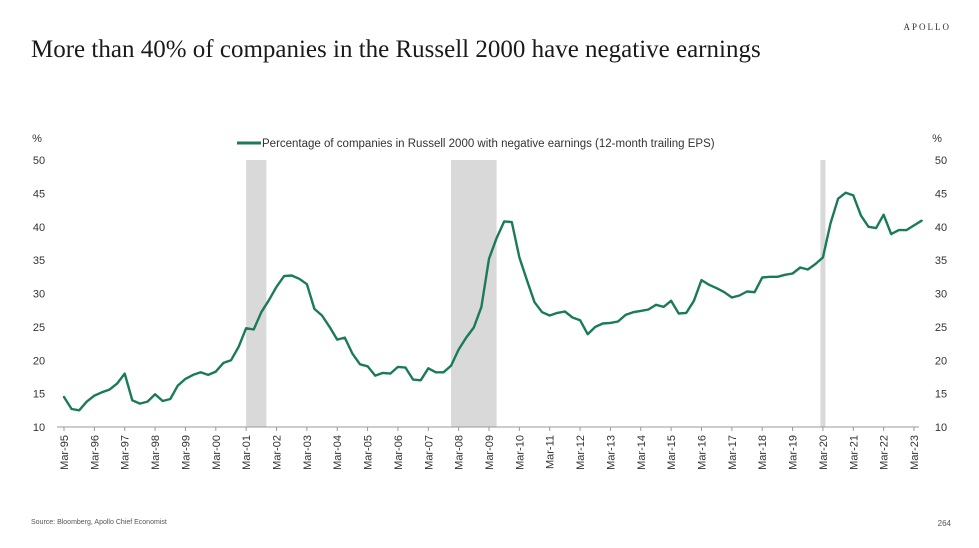  What do you see at coordinates (39, 161) in the screenshot?
I see `y-tick-label-left: 50` at bounding box center [39, 161].